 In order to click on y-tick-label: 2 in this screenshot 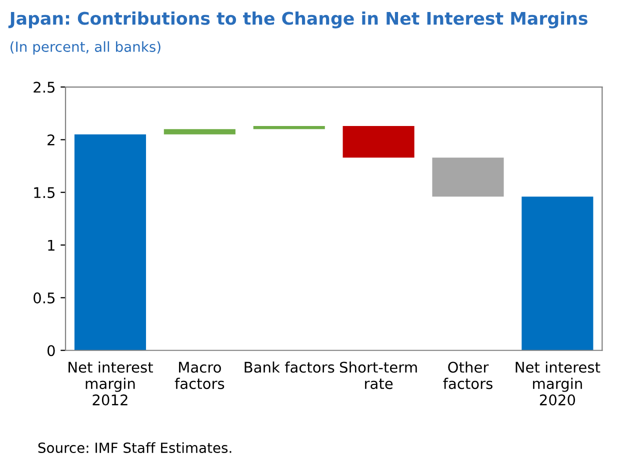, I will do `click(51, 140)`.